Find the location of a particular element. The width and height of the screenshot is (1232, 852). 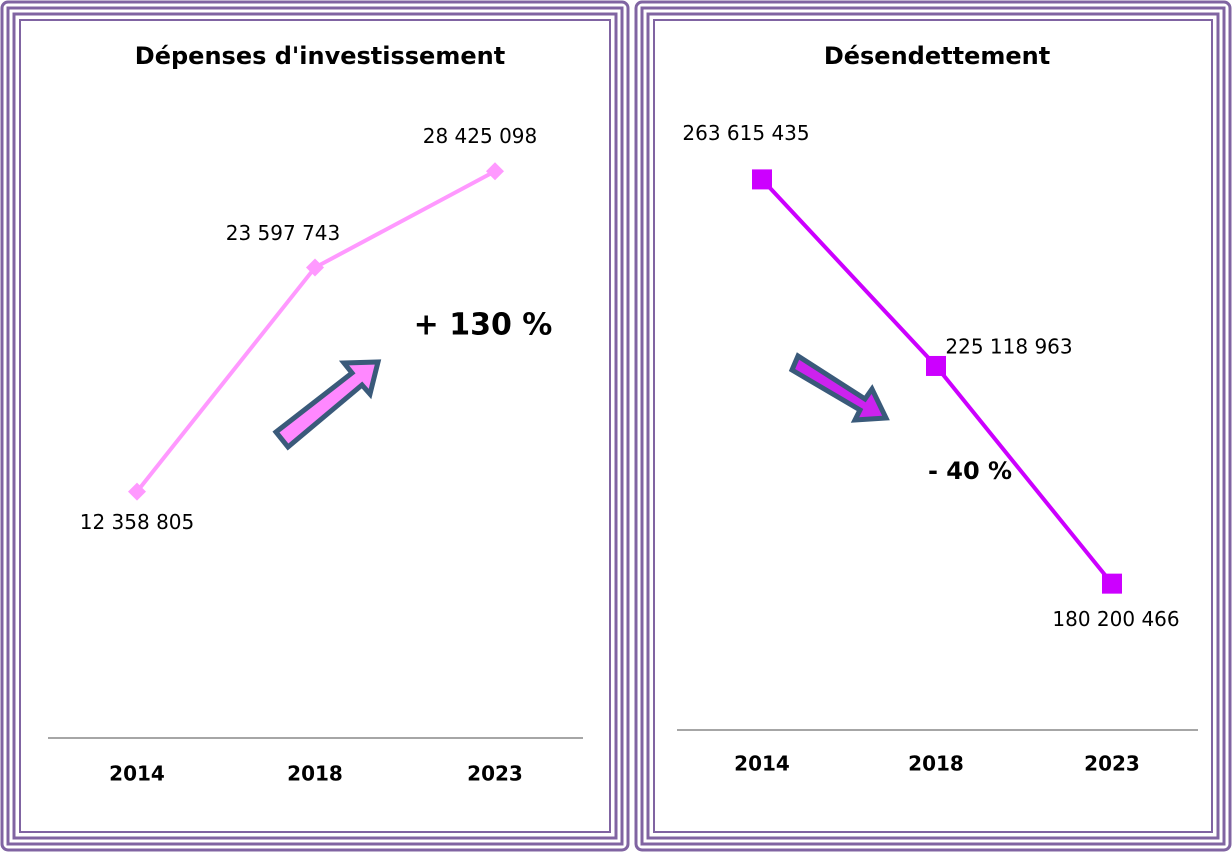

data-label: 225 118 963 is located at coordinates (1008, 346).